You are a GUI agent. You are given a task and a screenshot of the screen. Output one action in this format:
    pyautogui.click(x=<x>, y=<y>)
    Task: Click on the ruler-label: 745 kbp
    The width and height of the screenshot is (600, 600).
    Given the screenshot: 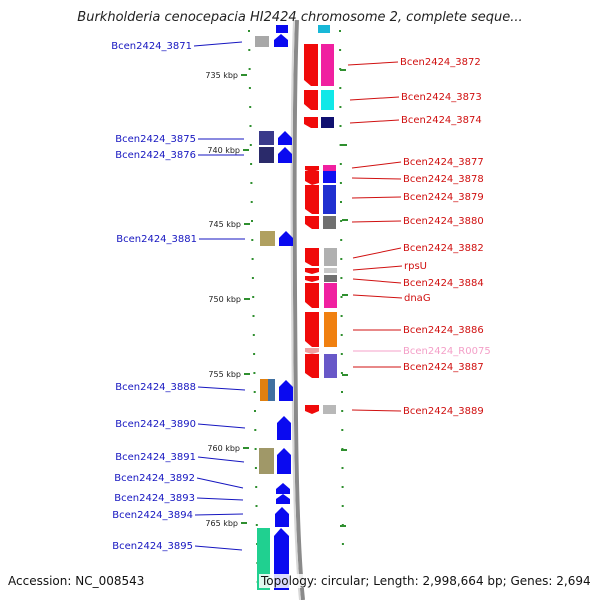 What is the action you would take?
    pyautogui.click(x=224, y=224)
    